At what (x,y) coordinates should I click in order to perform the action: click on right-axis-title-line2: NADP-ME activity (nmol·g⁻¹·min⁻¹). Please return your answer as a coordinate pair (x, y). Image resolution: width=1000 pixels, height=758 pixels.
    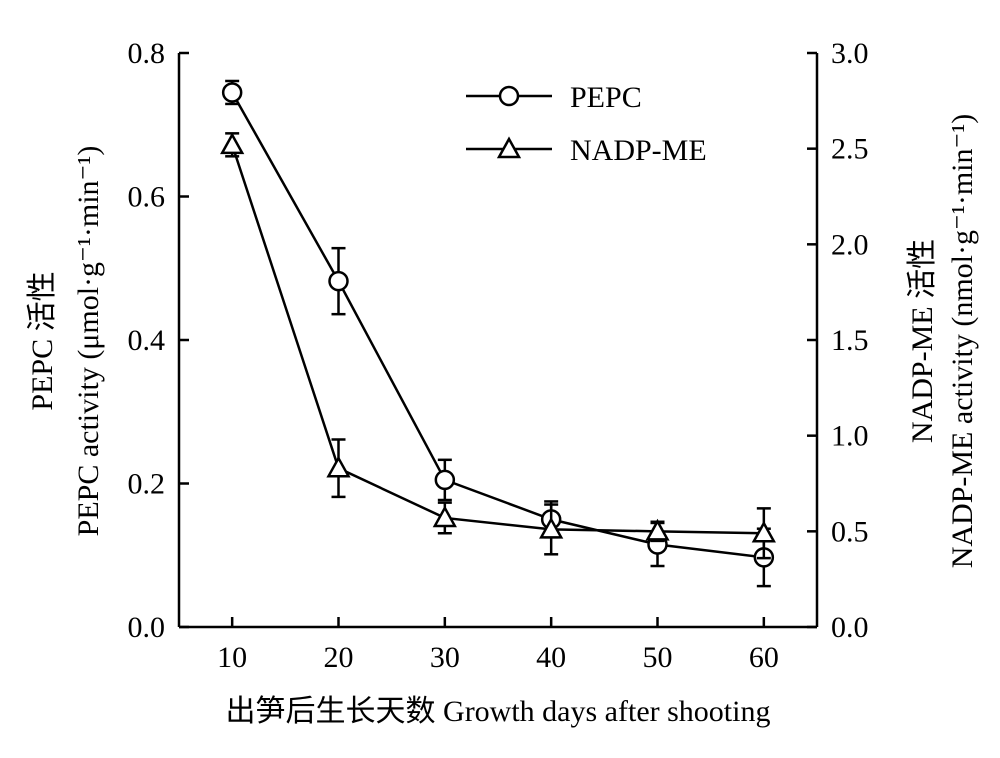
    Looking at the image, I should click on (962, 341).